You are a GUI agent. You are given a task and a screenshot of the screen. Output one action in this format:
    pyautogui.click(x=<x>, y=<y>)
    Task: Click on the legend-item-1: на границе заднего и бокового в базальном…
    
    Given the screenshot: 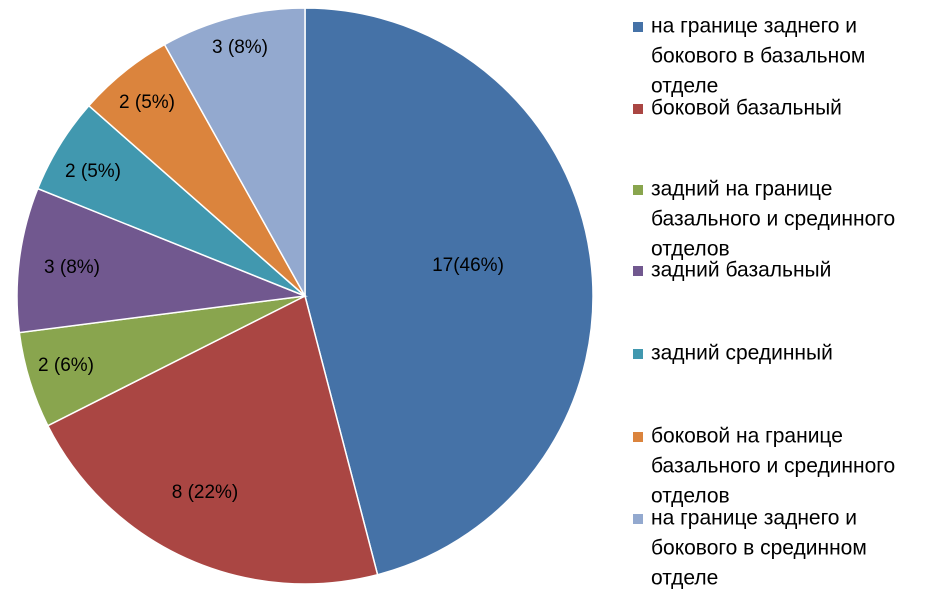 What is the action you would take?
    pyautogui.click(x=749, y=56)
    